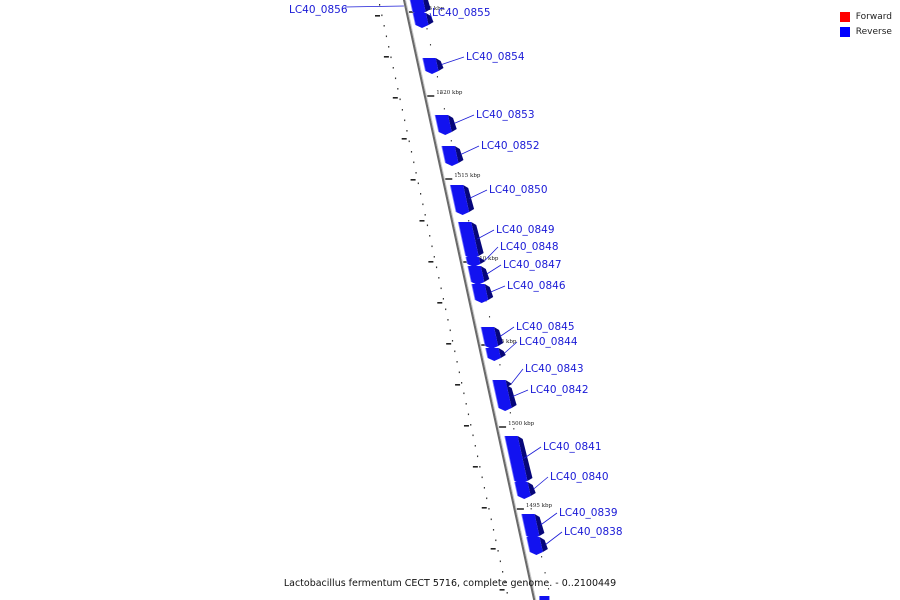 Image resolution: width=900 pixels, height=600 pixels. Describe the element at coordinates (541, 397) in the screenshot. I see `gene-lc40_0842: LC40_0842` at that location.